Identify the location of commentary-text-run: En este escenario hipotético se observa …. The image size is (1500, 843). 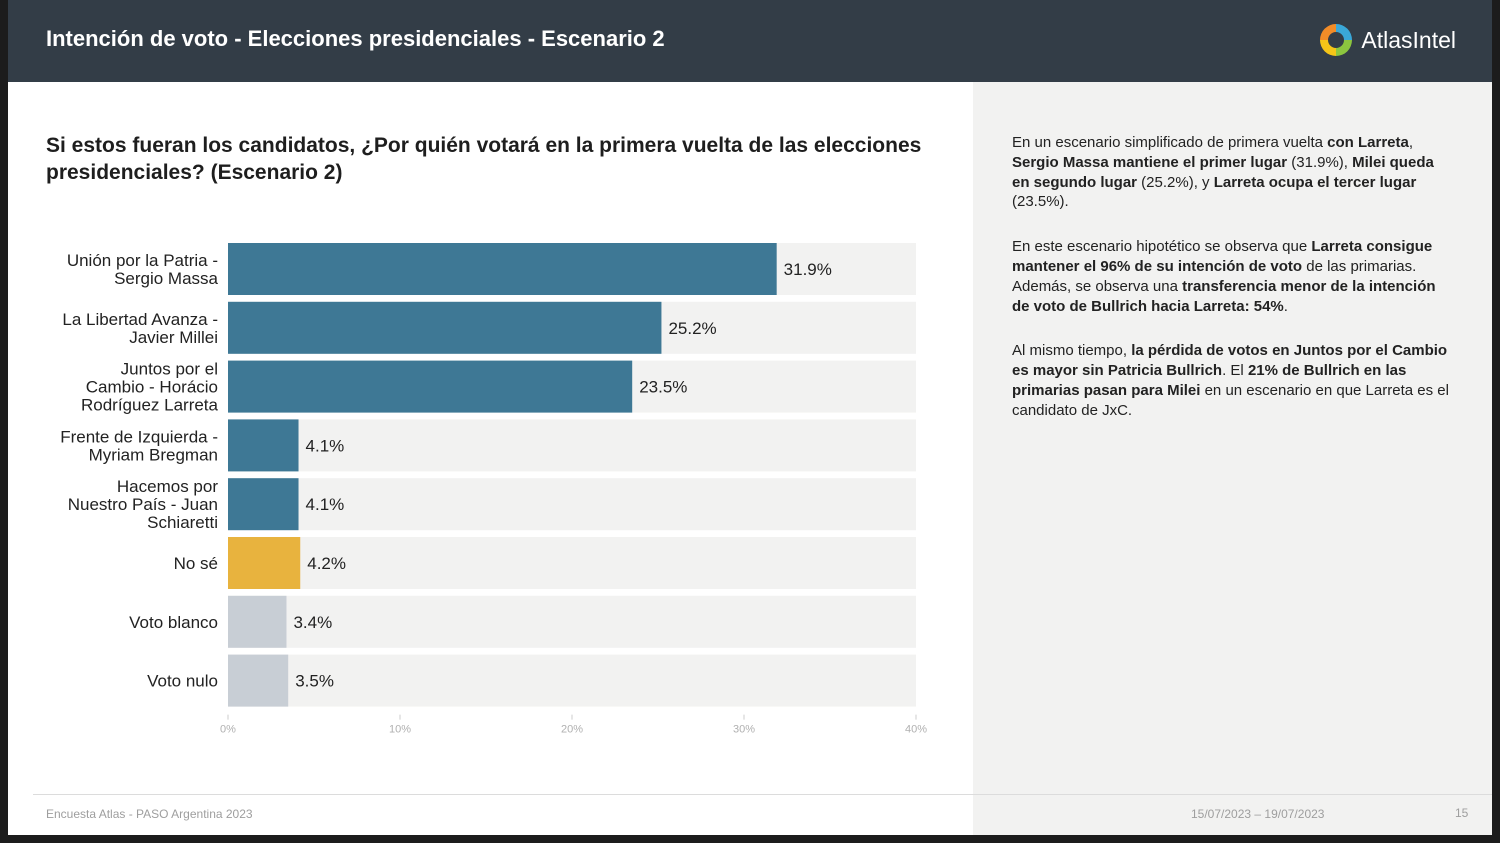
(1162, 247).